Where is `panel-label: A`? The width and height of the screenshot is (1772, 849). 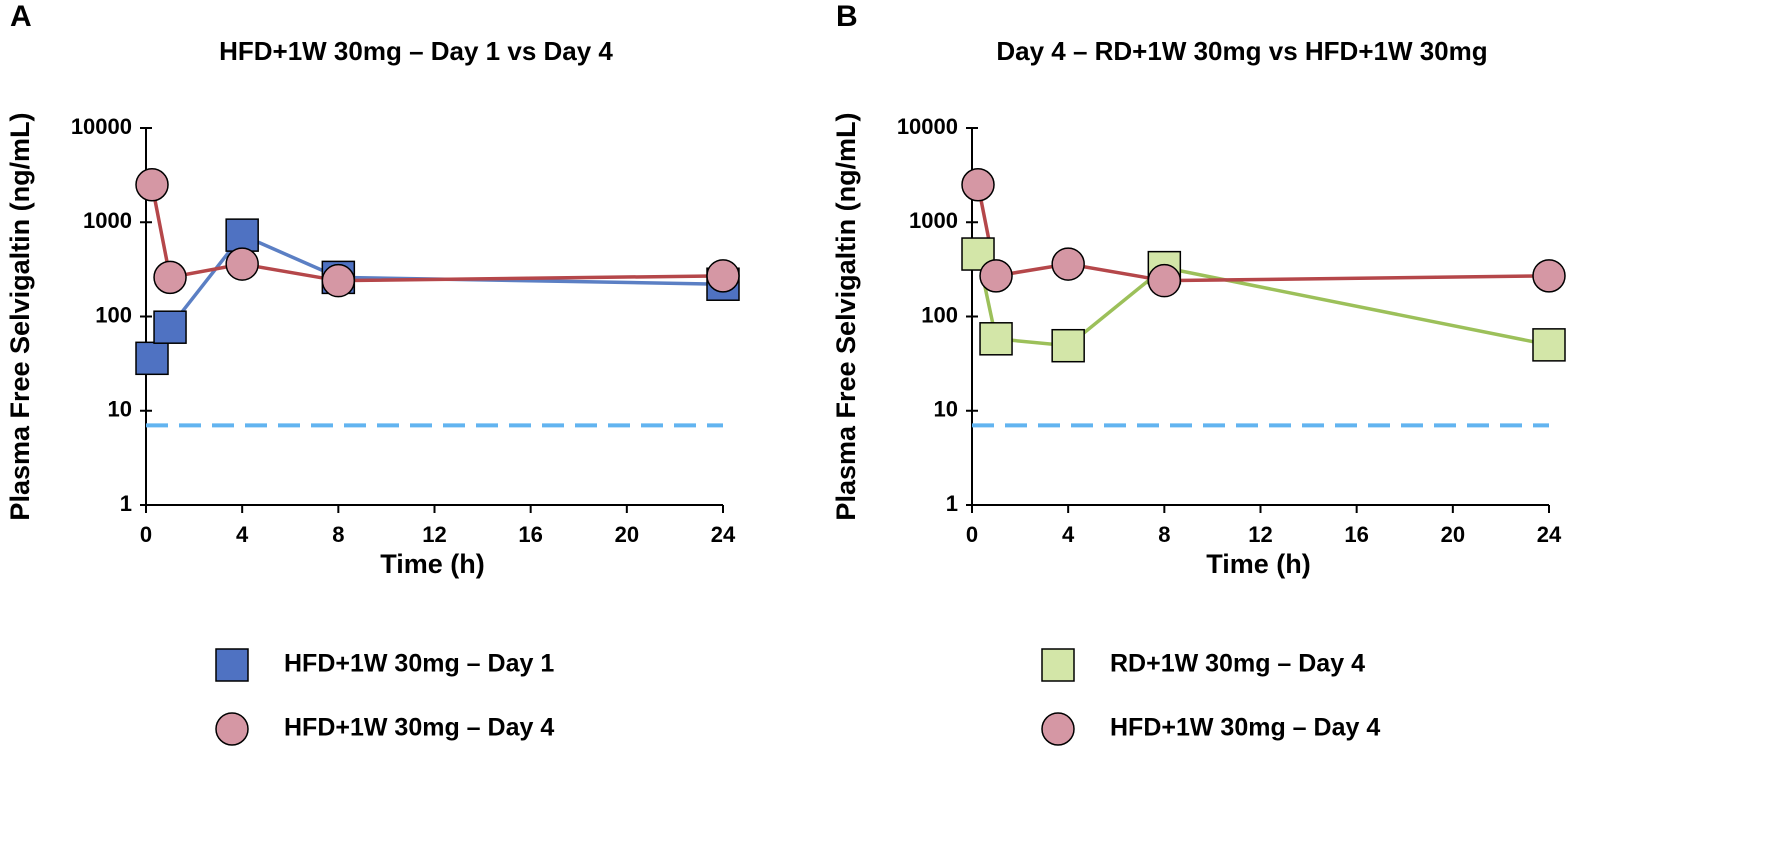 panel-label: A is located at coordinates (21, 16).